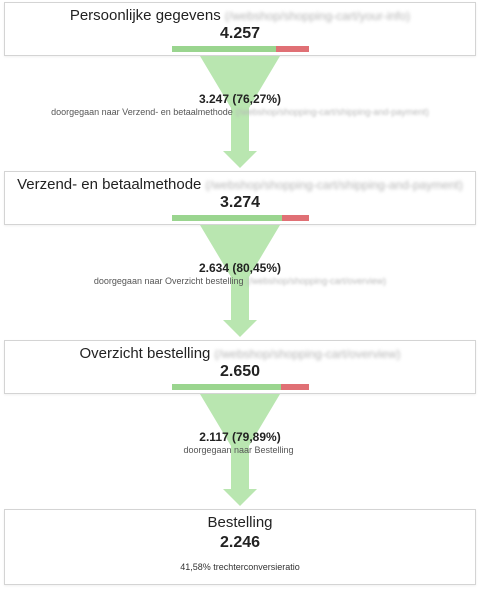 The height and width of the screenshot is (592, 480). I want to click on step-title: Bestelling, so click(240, 522).